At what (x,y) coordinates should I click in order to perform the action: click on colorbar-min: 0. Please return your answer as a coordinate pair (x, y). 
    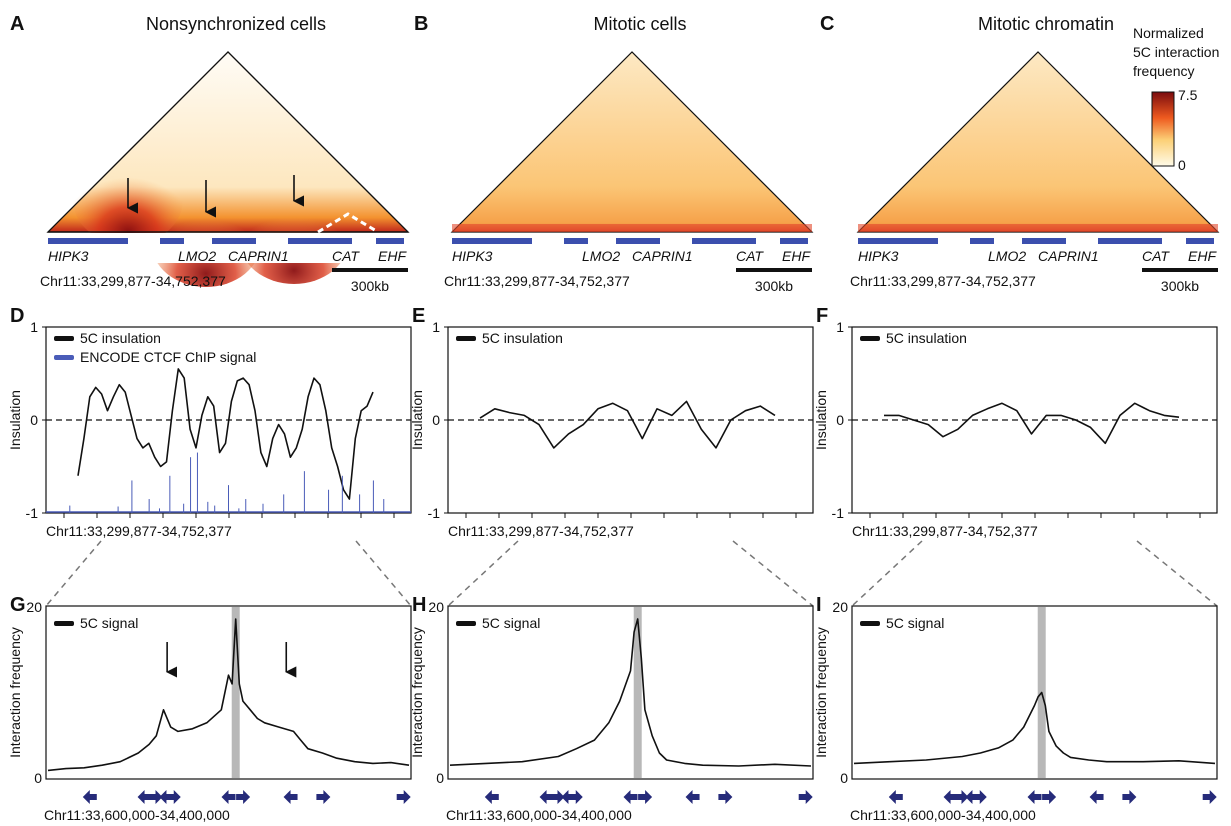
    Looking at the image, I should click on (1182, 165).